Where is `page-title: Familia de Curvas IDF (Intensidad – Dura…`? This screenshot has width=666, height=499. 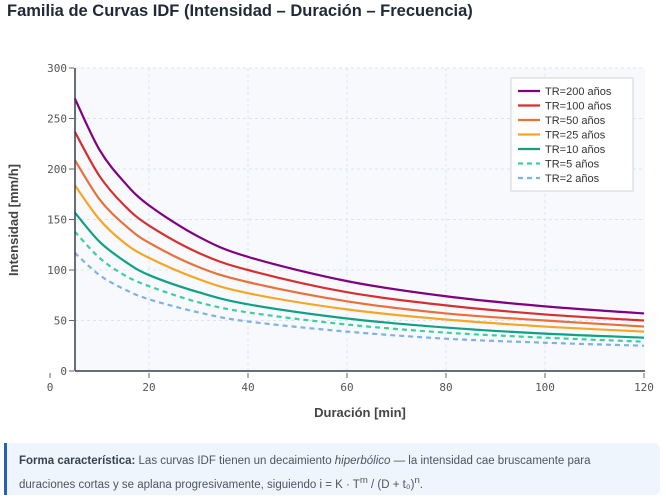
page-title: Familia de Curvas IDF (Intensidad – Dura… is located at coordinates (240, 11).